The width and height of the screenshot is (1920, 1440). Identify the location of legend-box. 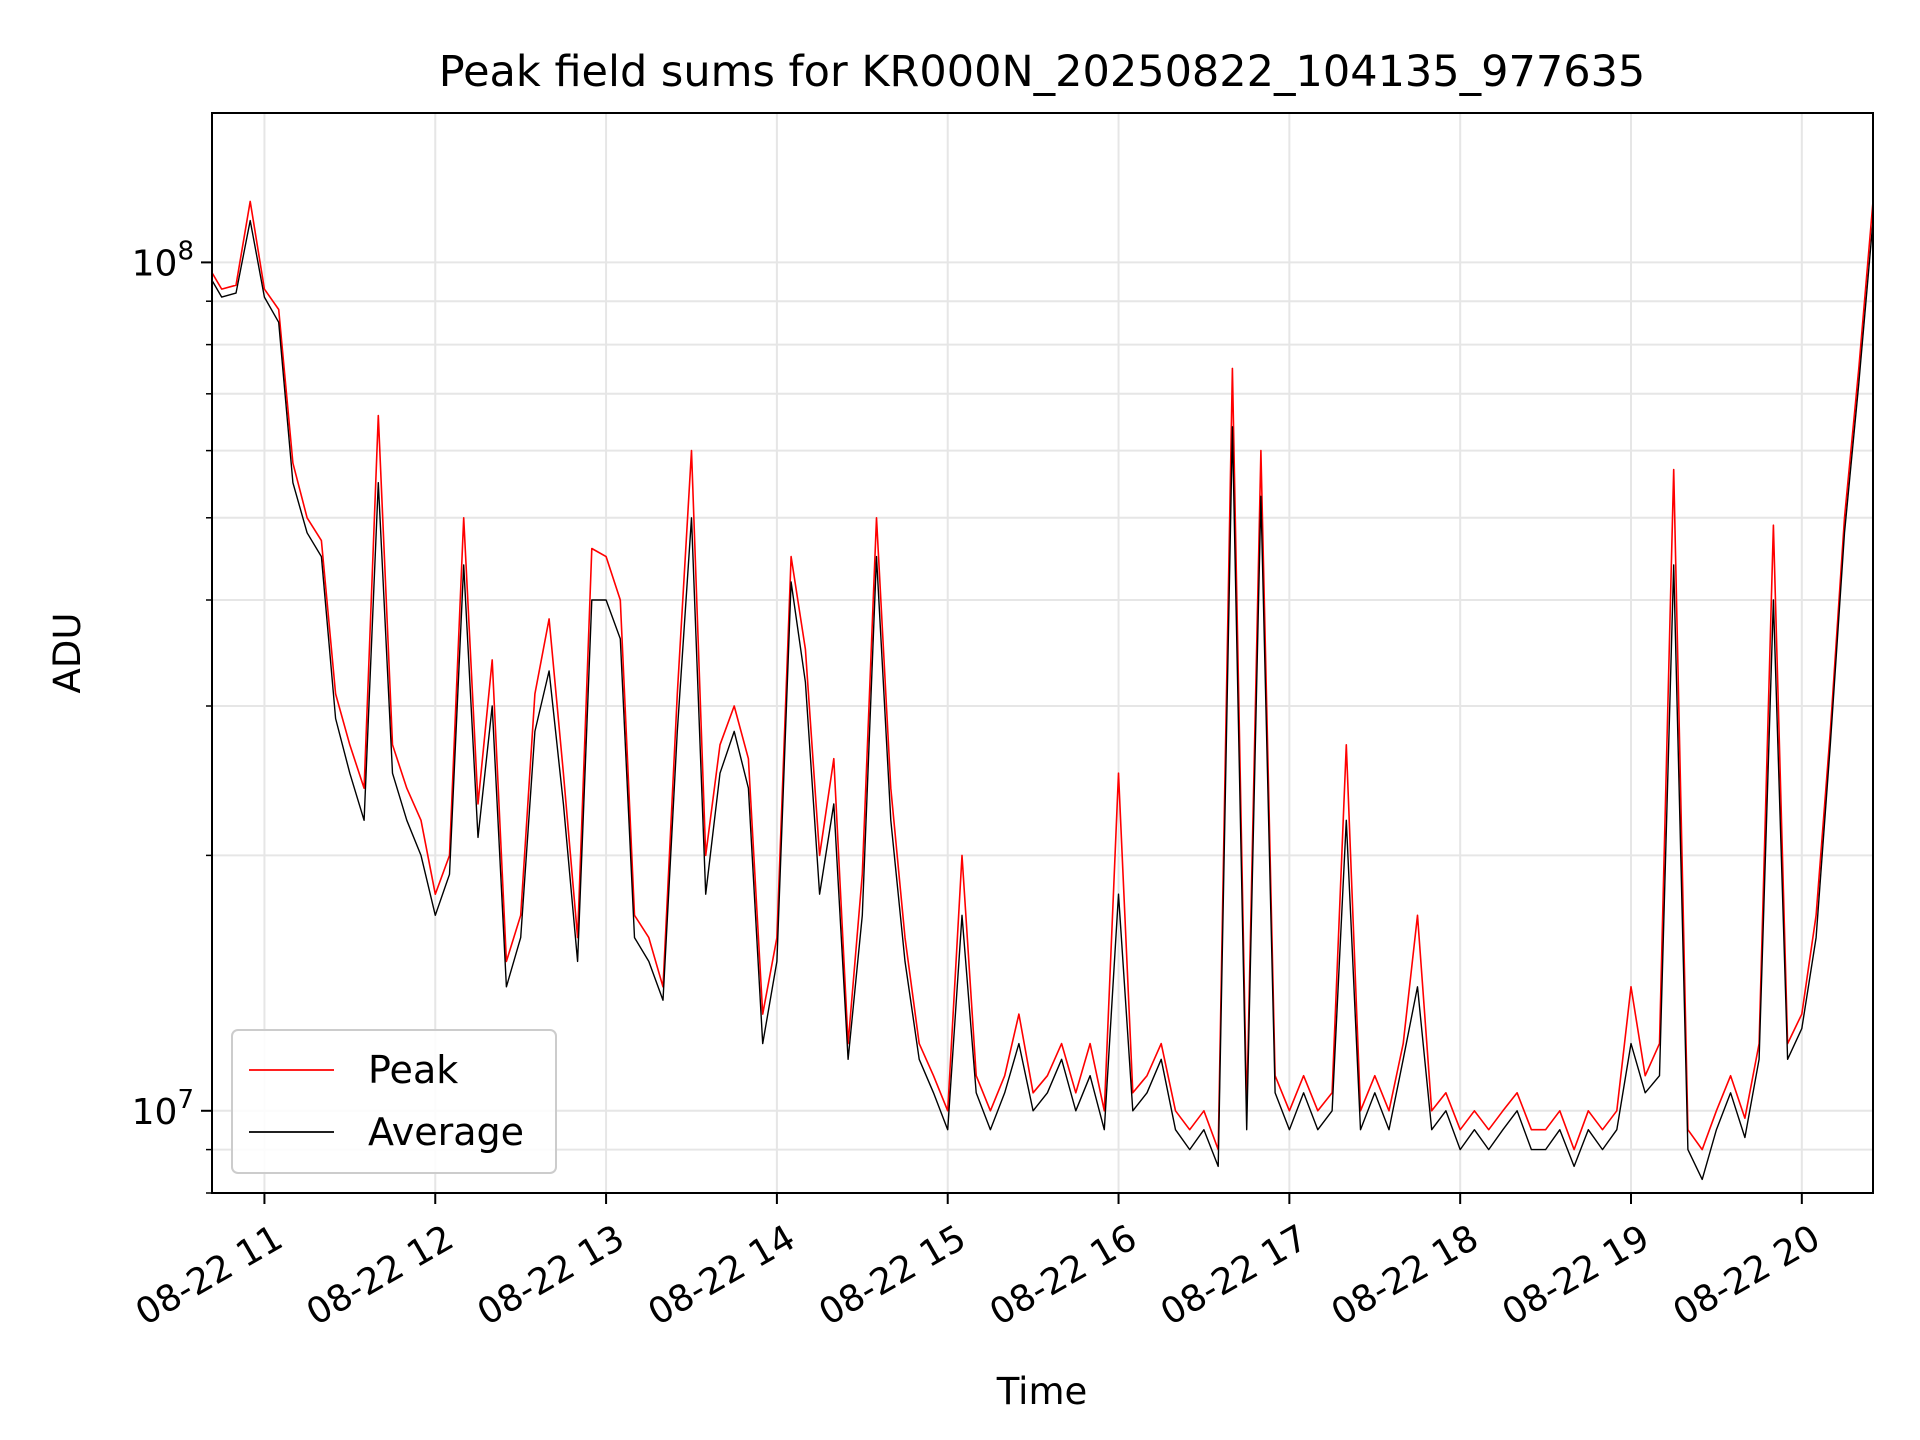
(394, 1101).